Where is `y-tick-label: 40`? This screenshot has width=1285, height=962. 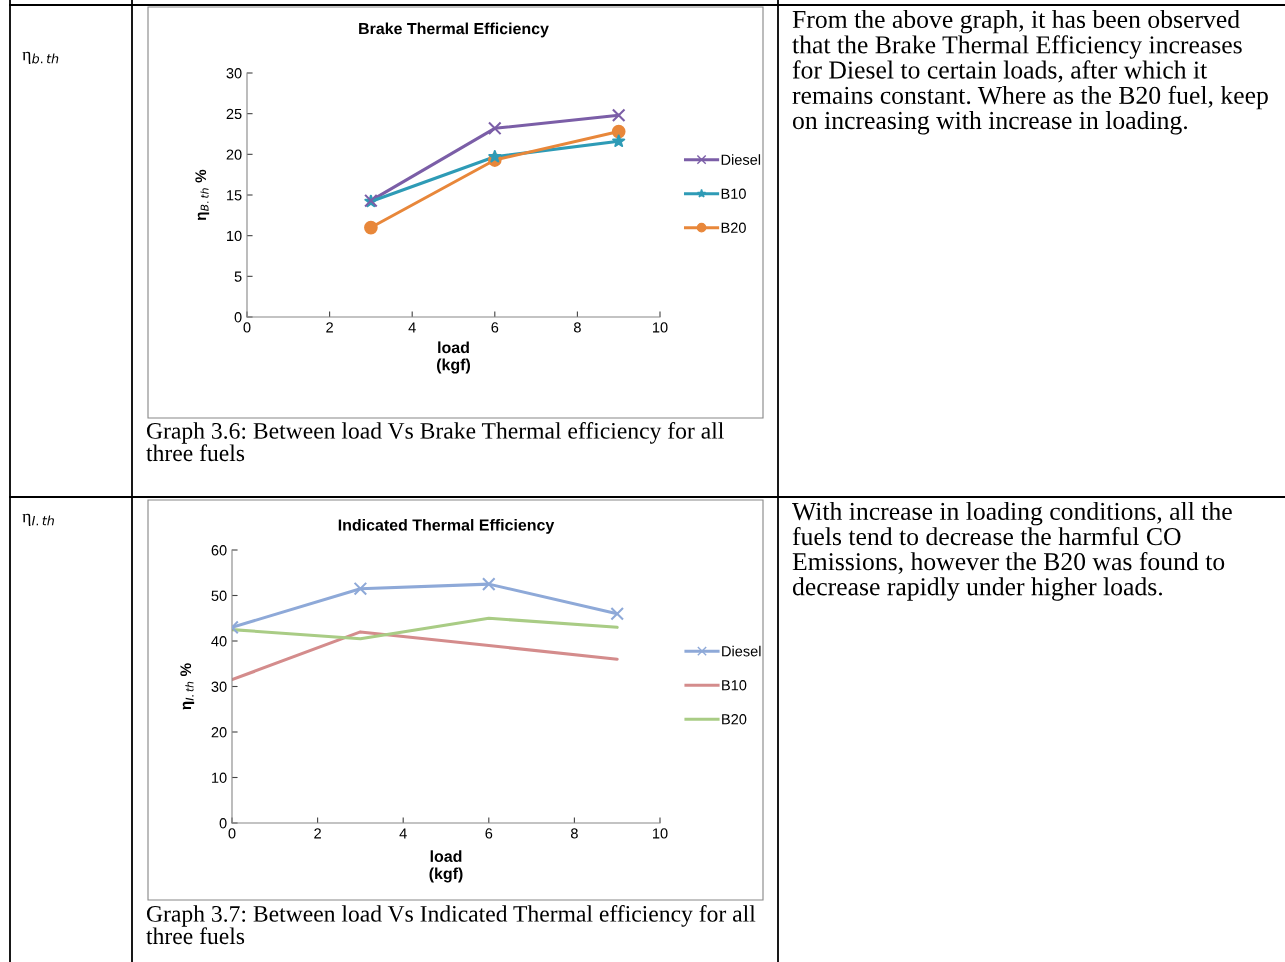
y-tick-label: 40 is located at coordinates (219, 641).